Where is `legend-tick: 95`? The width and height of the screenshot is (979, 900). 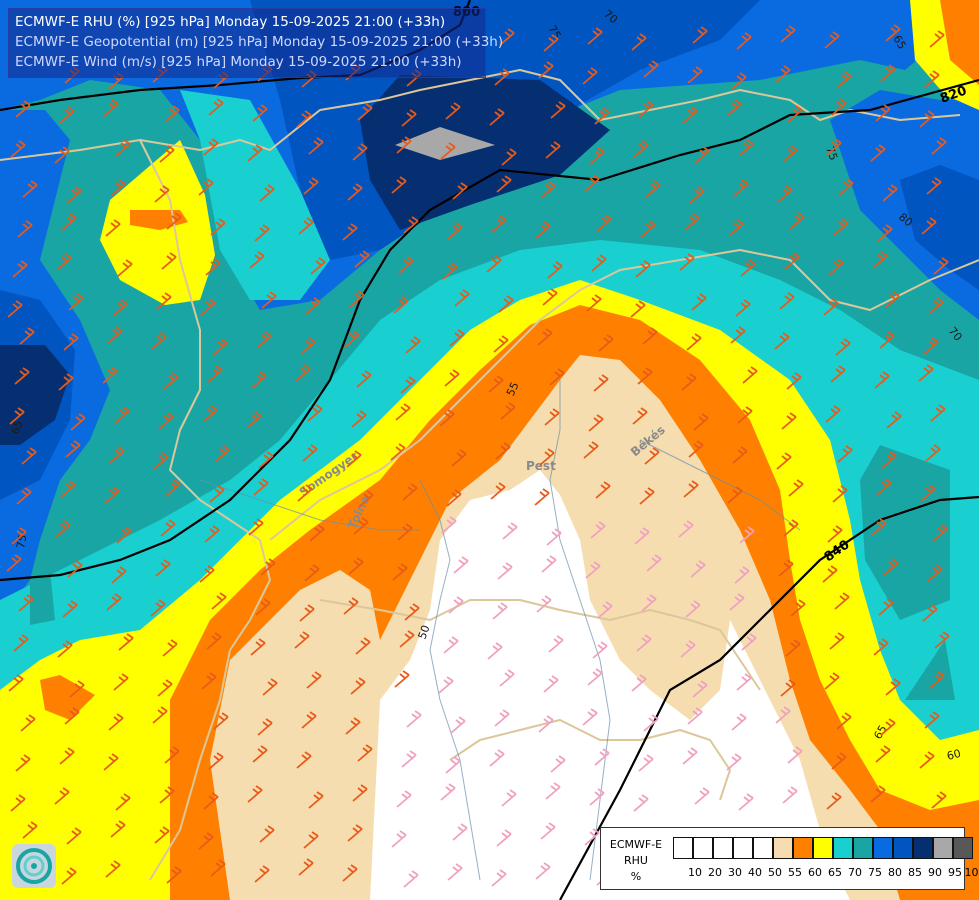
legend-tick: 95 is located at coordinates (955, 872).